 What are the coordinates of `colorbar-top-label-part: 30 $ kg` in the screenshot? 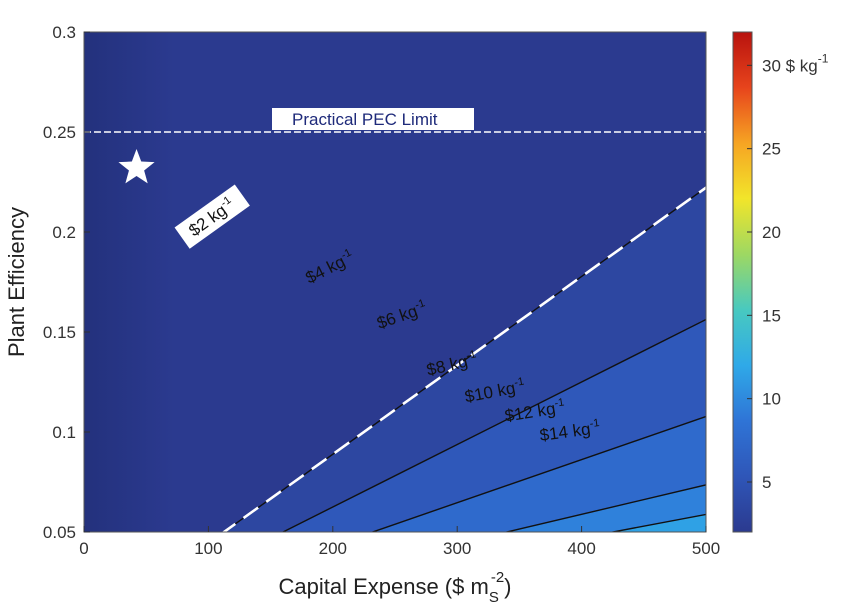 It's located at (790, 65).